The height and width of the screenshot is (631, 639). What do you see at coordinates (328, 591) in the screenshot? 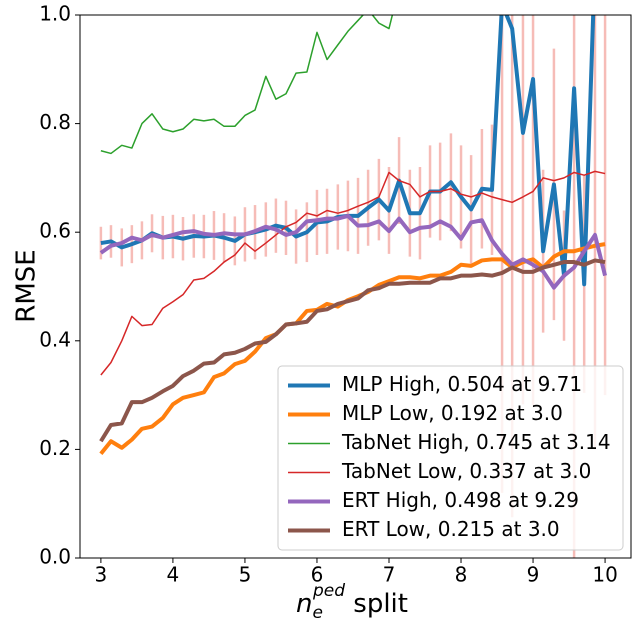
I see `x-label-sup: ped` at bounding box center [328, 591].